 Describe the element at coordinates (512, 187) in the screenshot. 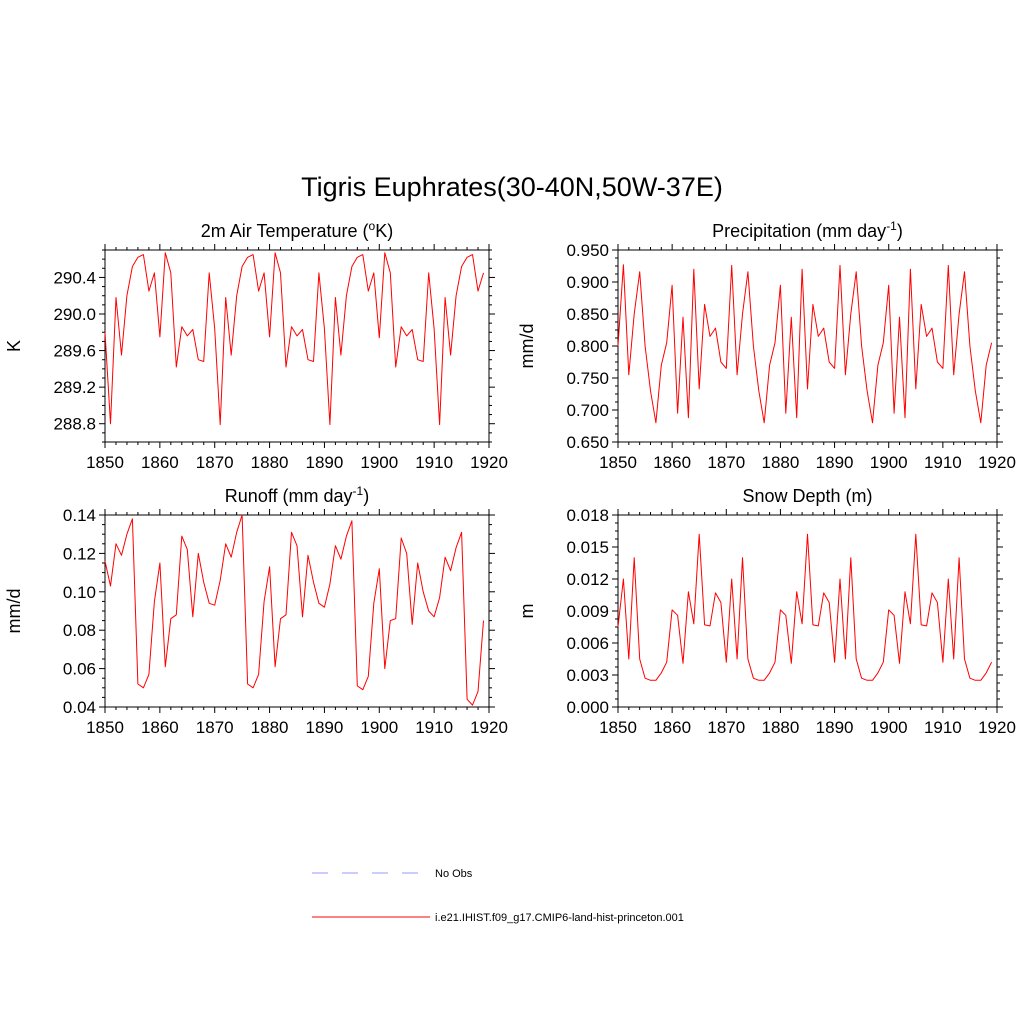

I see `figure-title: Tigris Euphrates(30-40N,50W-37E)` at that location.